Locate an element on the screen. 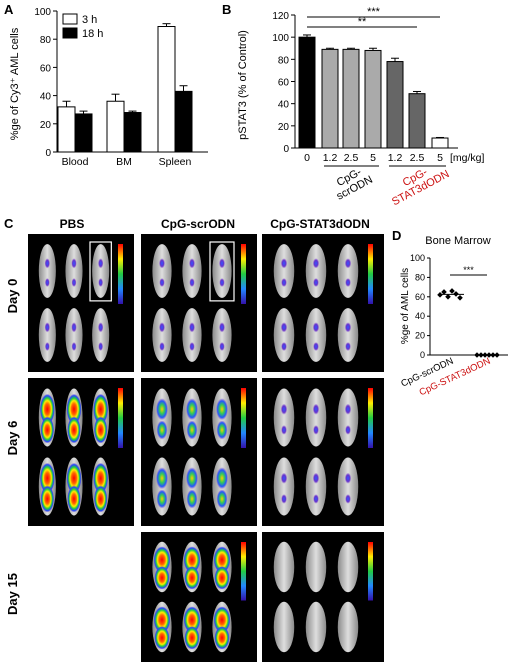  y-tick-label-d: 80 is located at coordinates (420, 277).